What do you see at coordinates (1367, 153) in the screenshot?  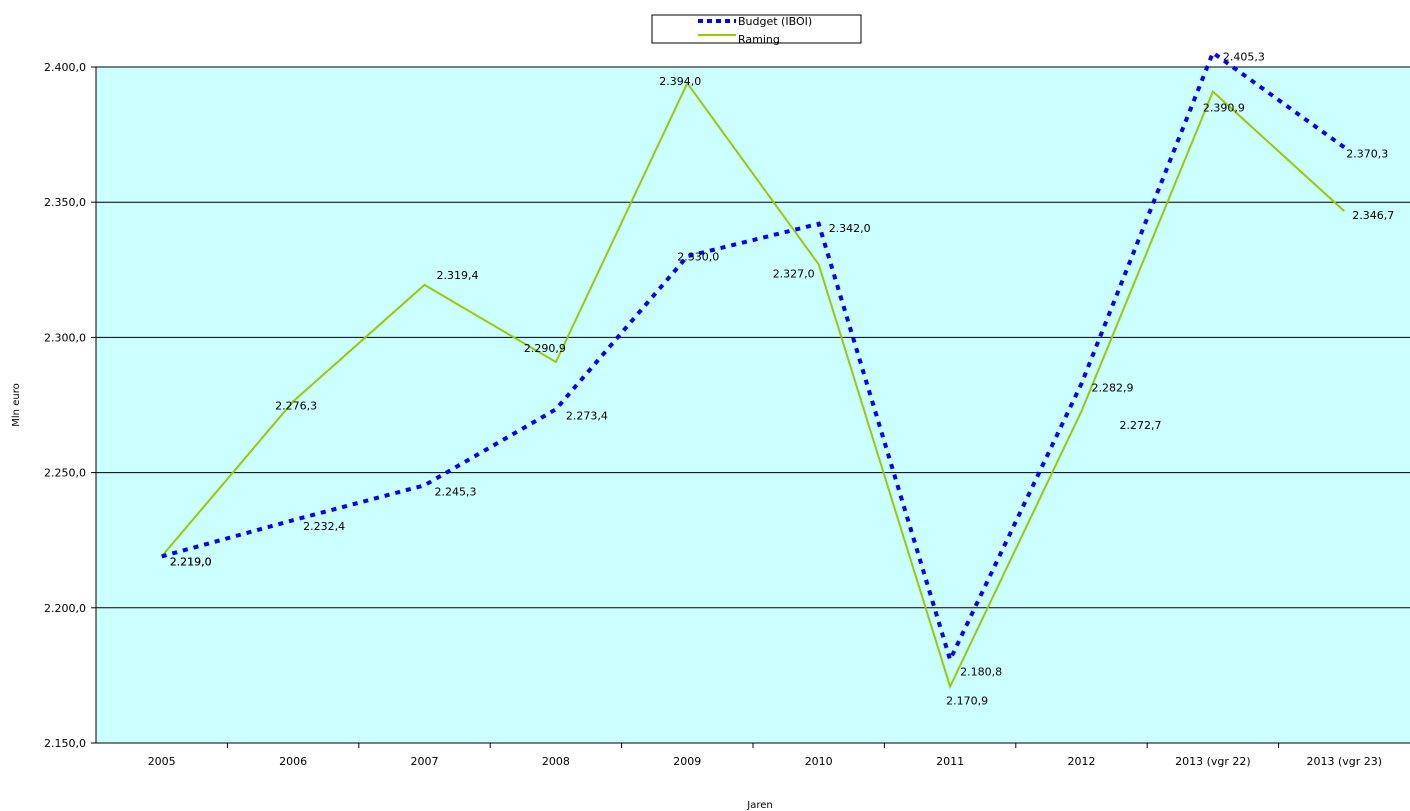 I see `data-label-budget: 2.370,3` at bounding box center [1367, 153].